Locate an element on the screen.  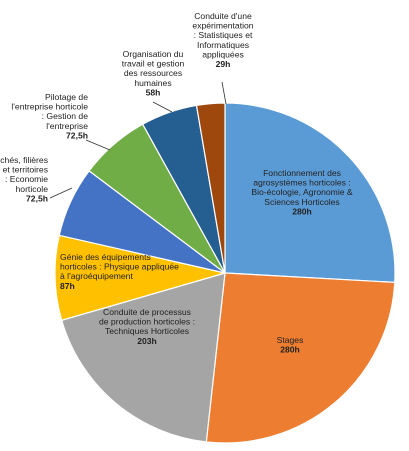
slice-label-3-line-2: à l'agroéquipement is located at coordinates (96, 276).